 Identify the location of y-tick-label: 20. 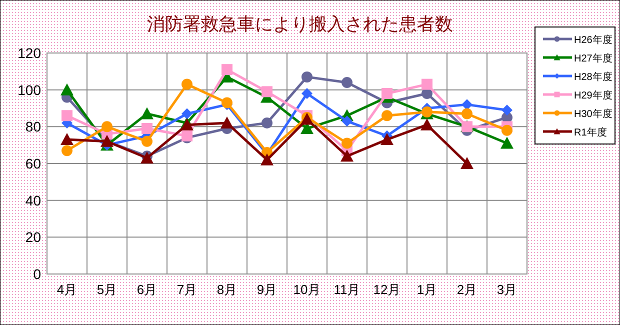
(33, 237).